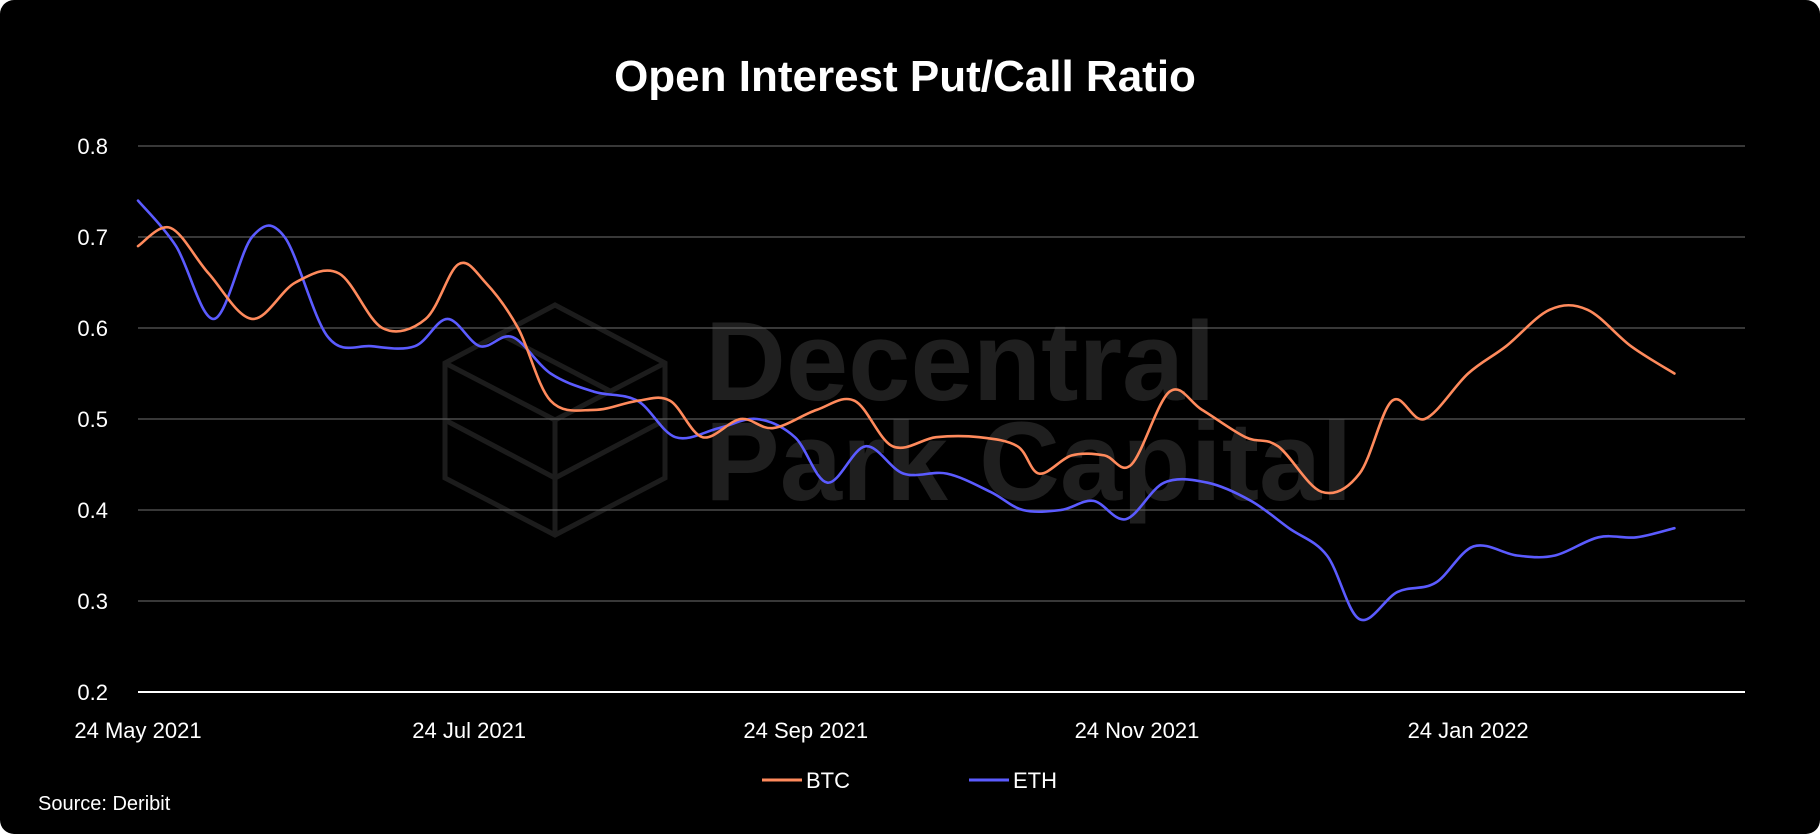 Image resolution: width=1820 pixels, height=834 pixels. What do you see at coordinates (92, 146) in the screenshot?
I see `y-tick-label: 0.8` at bounding box center [92, 146].